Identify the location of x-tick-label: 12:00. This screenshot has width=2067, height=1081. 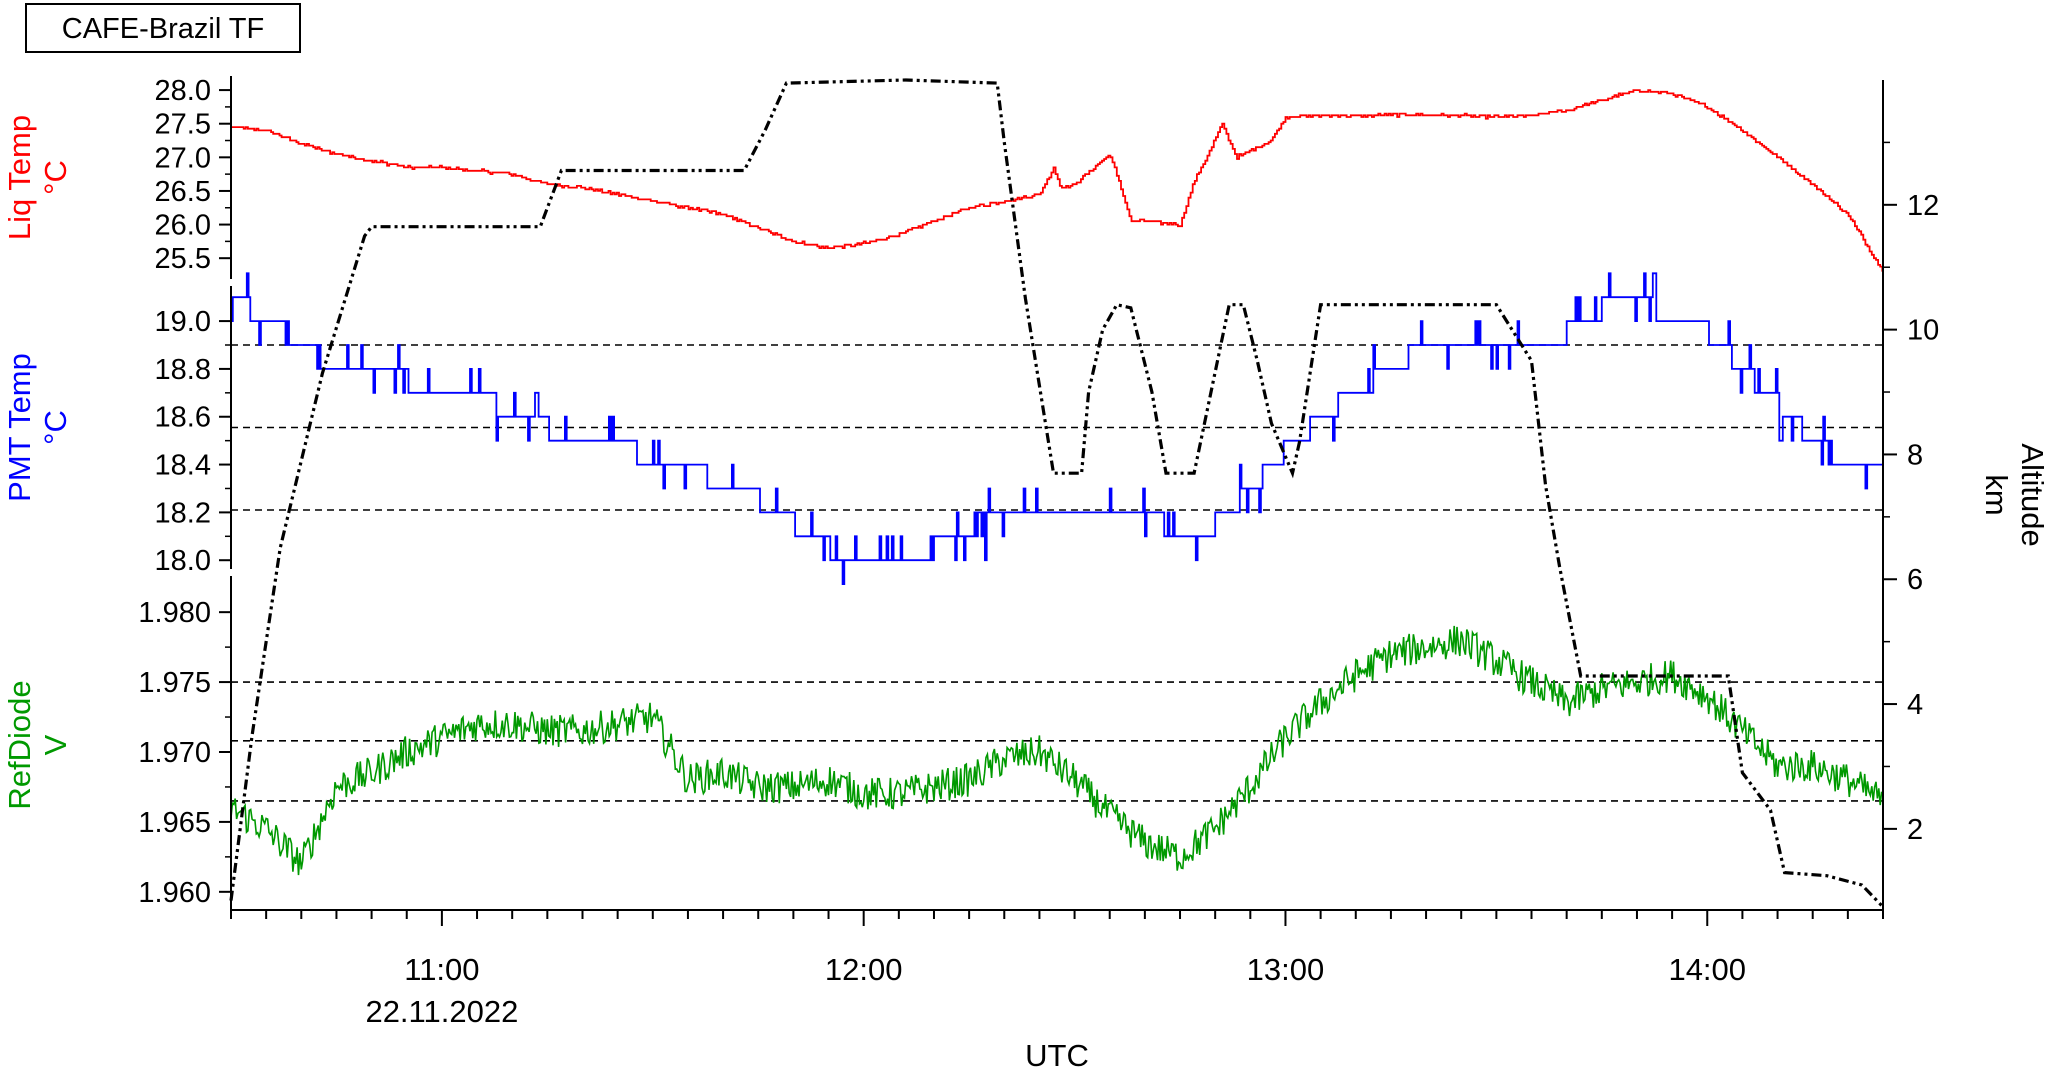
(864, 969).